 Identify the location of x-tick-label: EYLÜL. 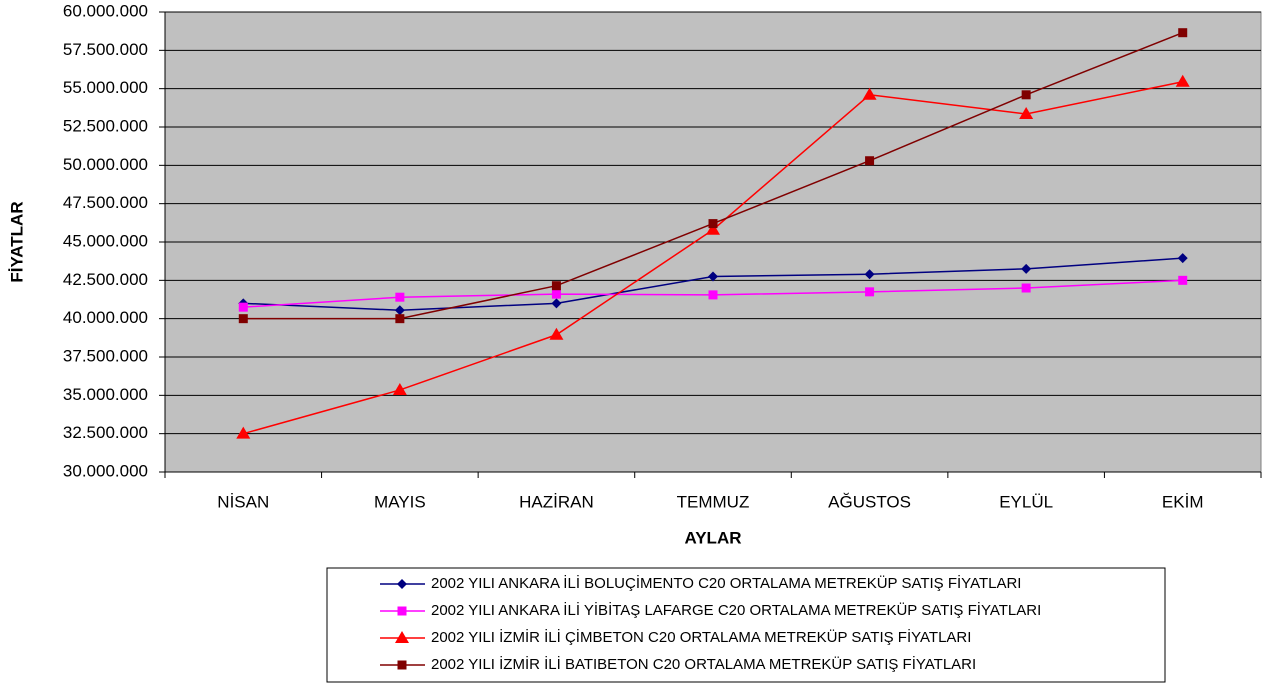
(1026, 501).